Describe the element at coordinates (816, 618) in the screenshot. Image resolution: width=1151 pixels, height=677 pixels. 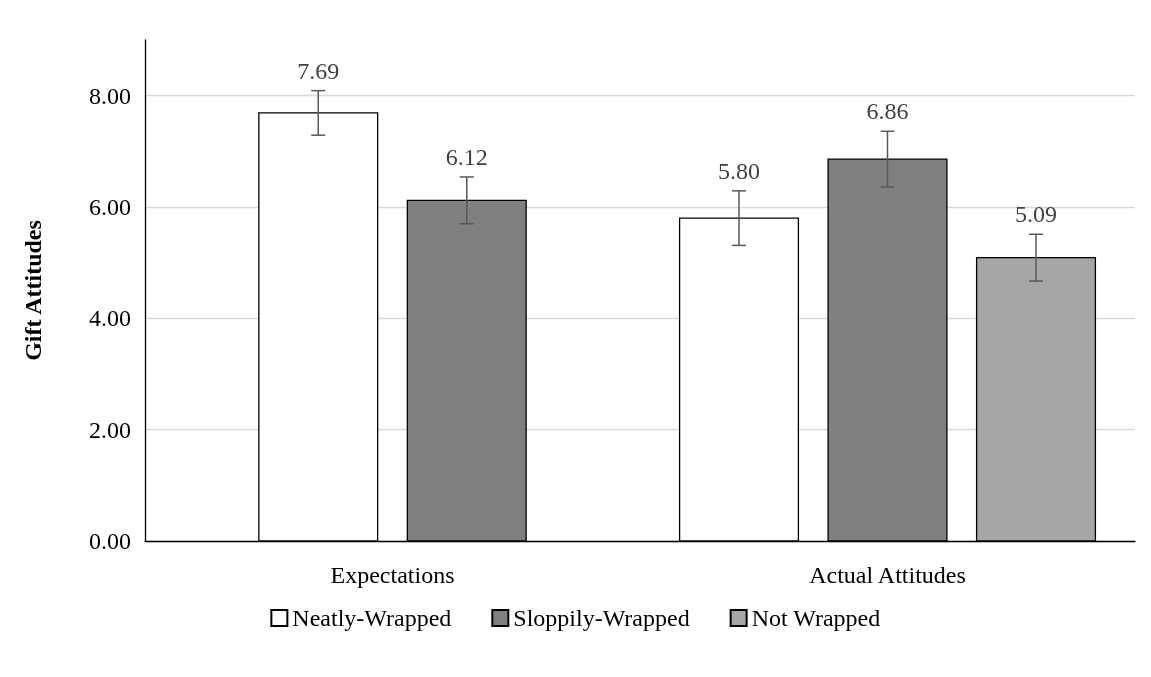
I see `legend-label: Not Wrapped` at that location.